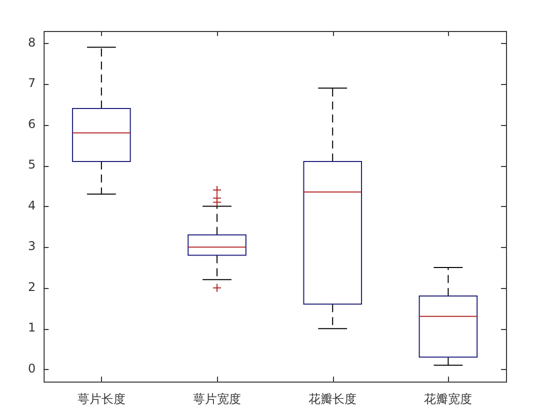 The image size is (560, 420). What do you see at coordinates (332, 399) in the screenshot?
I see `x-tick-label: 花瓣长度` at bounding box center [332, 399].